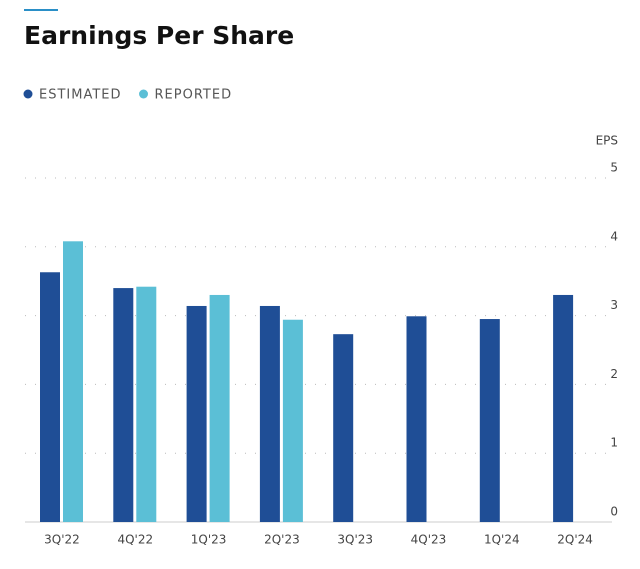 Image resolution: width=640 pixels, height=569 pixels. I want to click on x-tick-label: 3Q'22, so click(62, 540).